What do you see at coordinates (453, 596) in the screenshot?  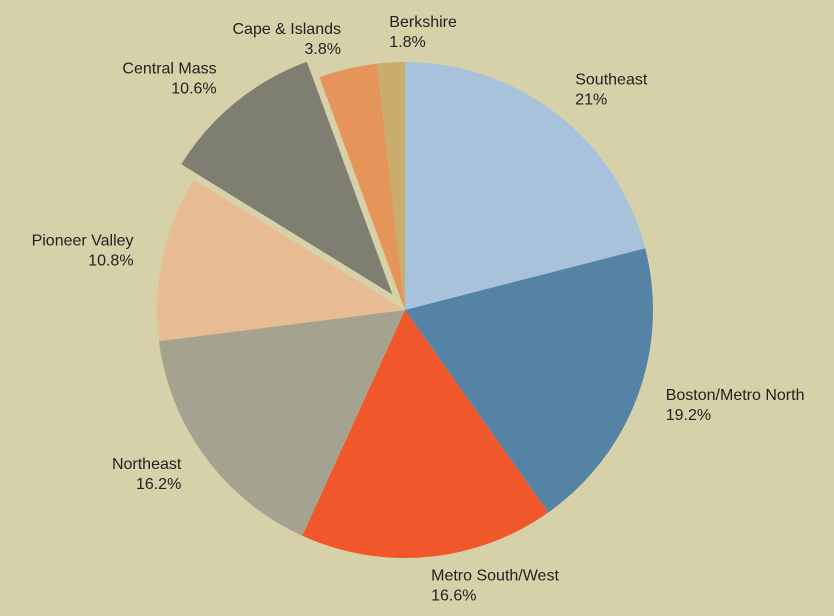 I see `slice-value-label: 16.6%` at bounding box center [453, 596].